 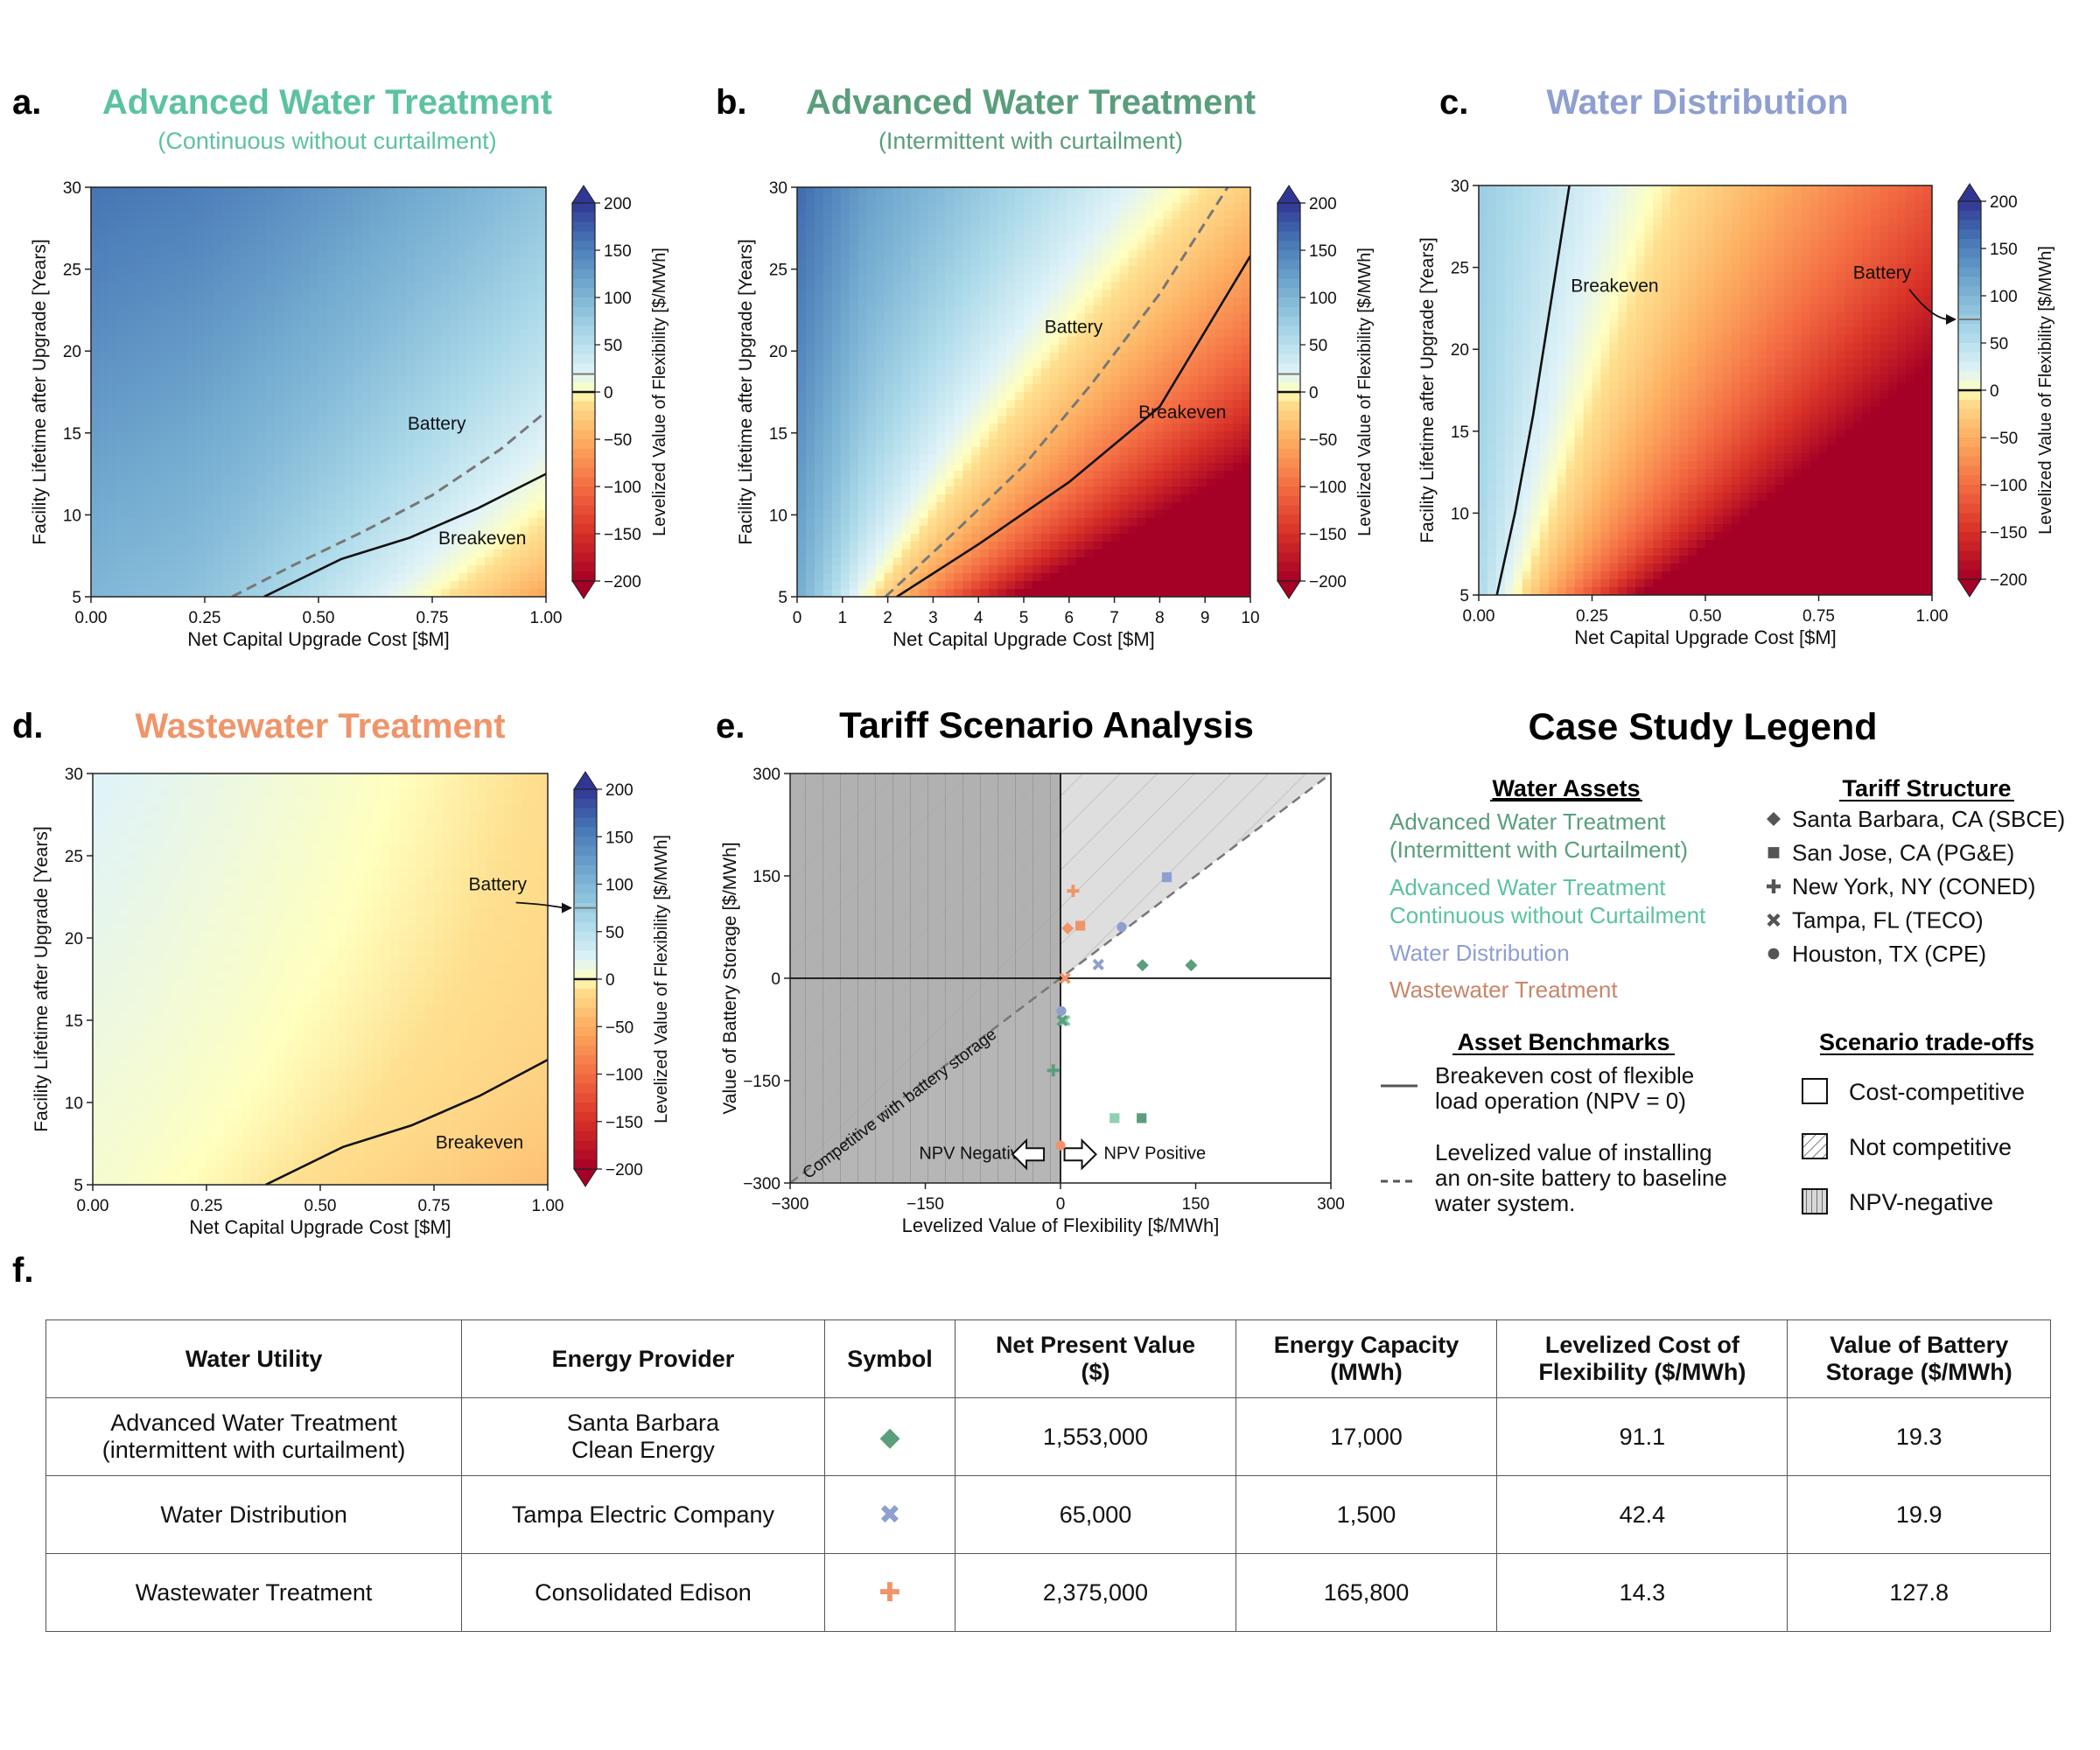 I want to click on heatmap-field, so click(x=318, y=392).